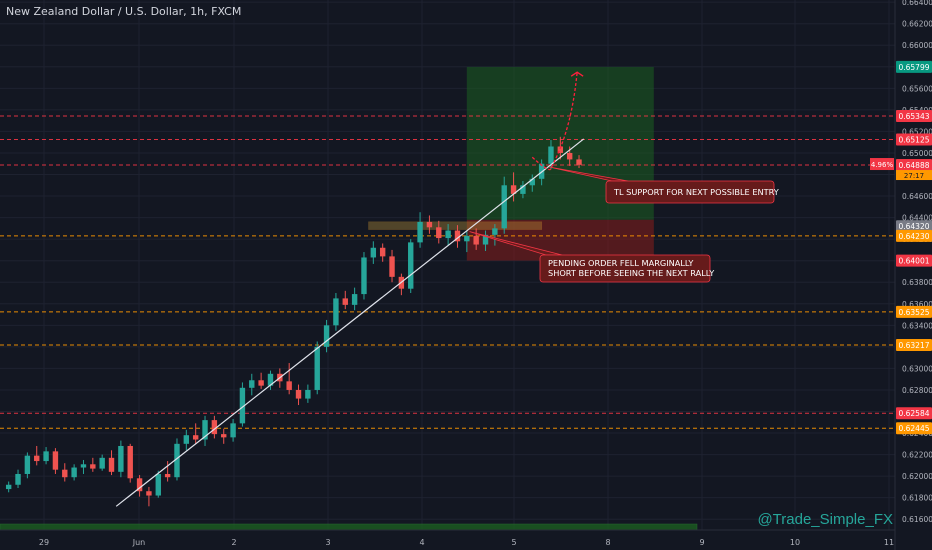  What do you see at coordinates (882, 164) in the screenshot?
I see `change-badge` at bounding box center [882, 164].